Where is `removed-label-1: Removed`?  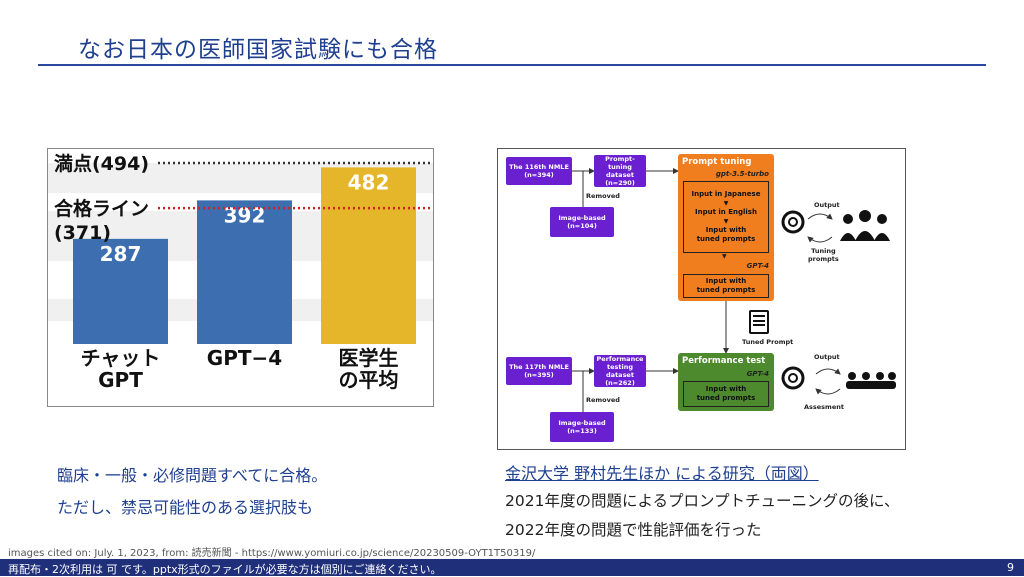 removed-label-1: Removed is located at coordinates (603, 196).